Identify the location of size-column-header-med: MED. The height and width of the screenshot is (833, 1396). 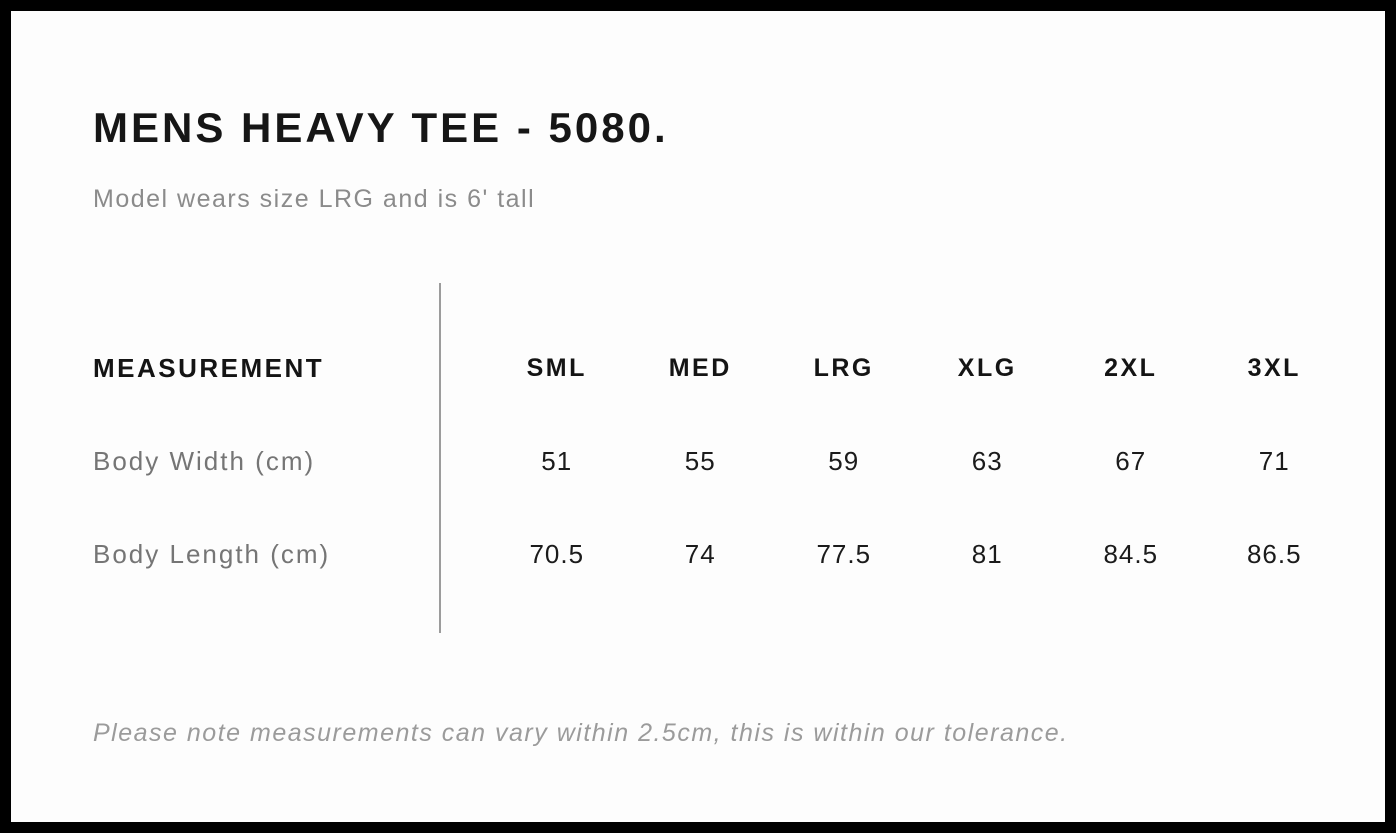
(700, 368).